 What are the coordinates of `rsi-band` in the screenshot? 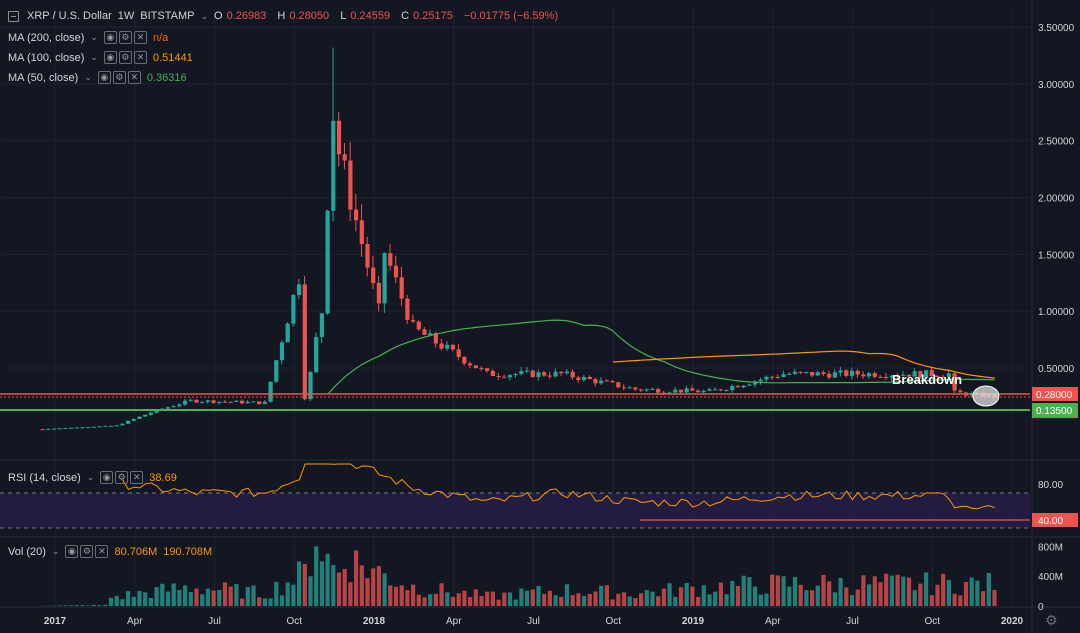 It's located at (515, 510).